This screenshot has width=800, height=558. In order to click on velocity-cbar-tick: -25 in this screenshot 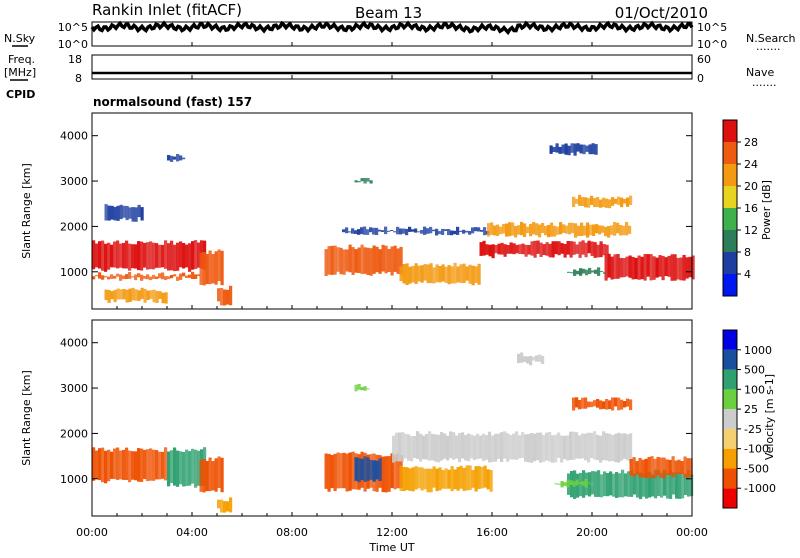, I will do `click(753, 429)`.